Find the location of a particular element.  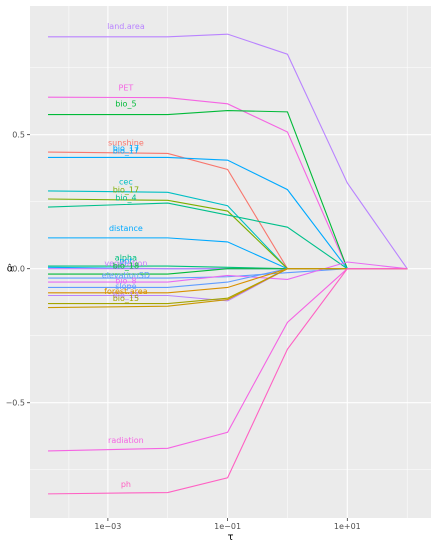

series-label-bio_8: bio_8 is located at coordinates (125, 280).